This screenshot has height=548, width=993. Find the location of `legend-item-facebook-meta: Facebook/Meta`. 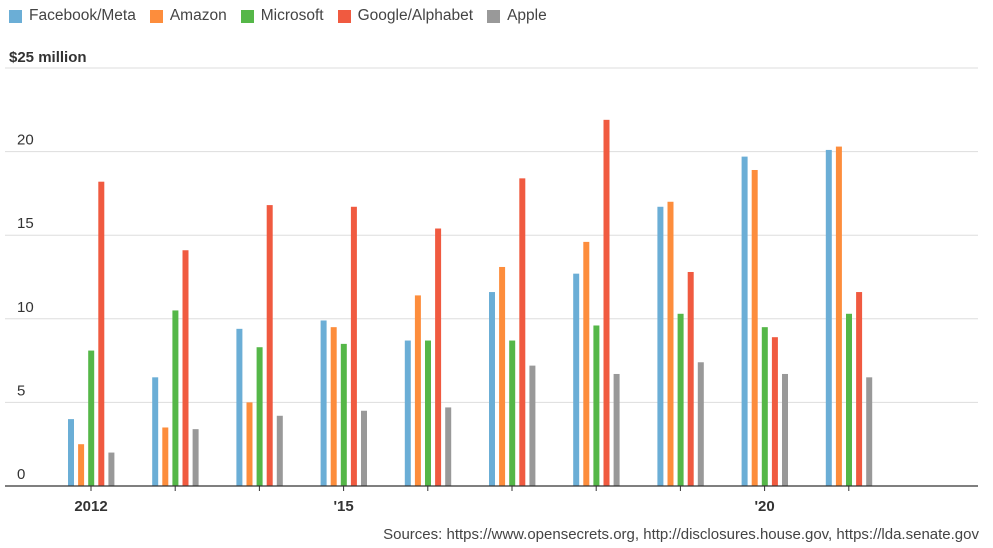

legend-item-facebook-meta: Facebook/Meta is located at coordinates (72, 16).